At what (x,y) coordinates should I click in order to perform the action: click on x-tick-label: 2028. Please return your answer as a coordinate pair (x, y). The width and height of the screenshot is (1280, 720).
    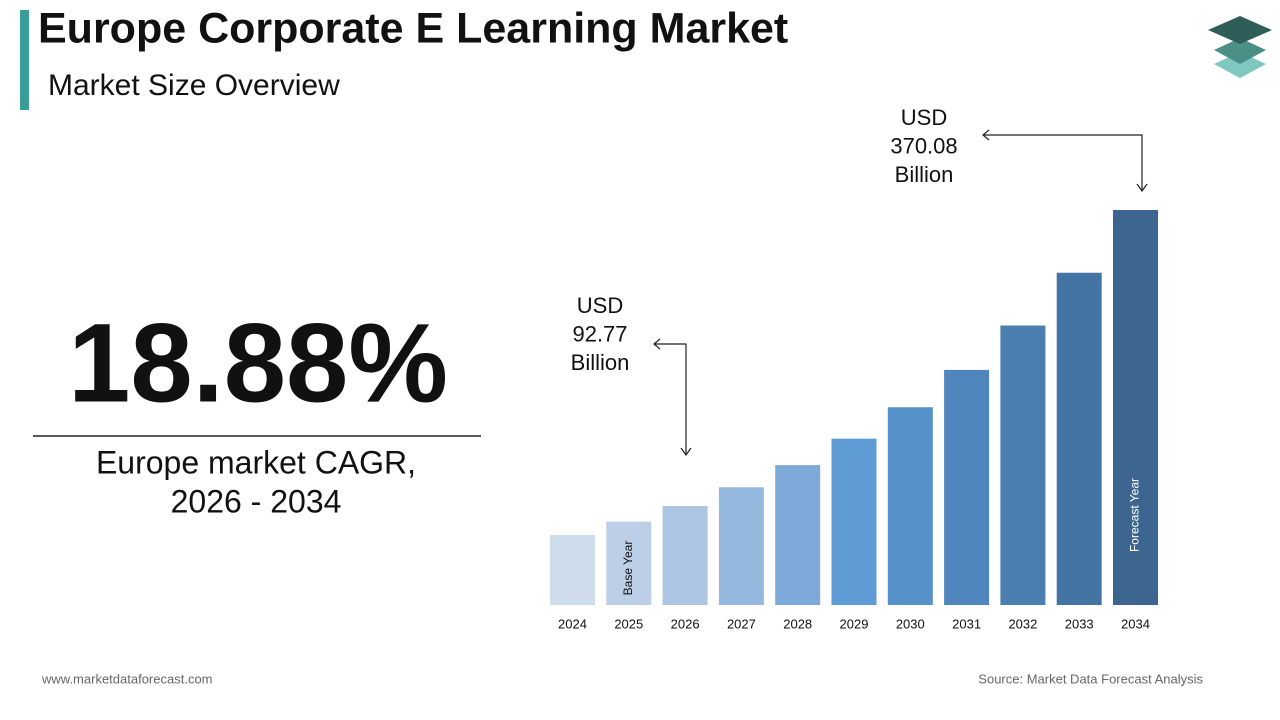
    Looking at the image, I should click on (797, 623).